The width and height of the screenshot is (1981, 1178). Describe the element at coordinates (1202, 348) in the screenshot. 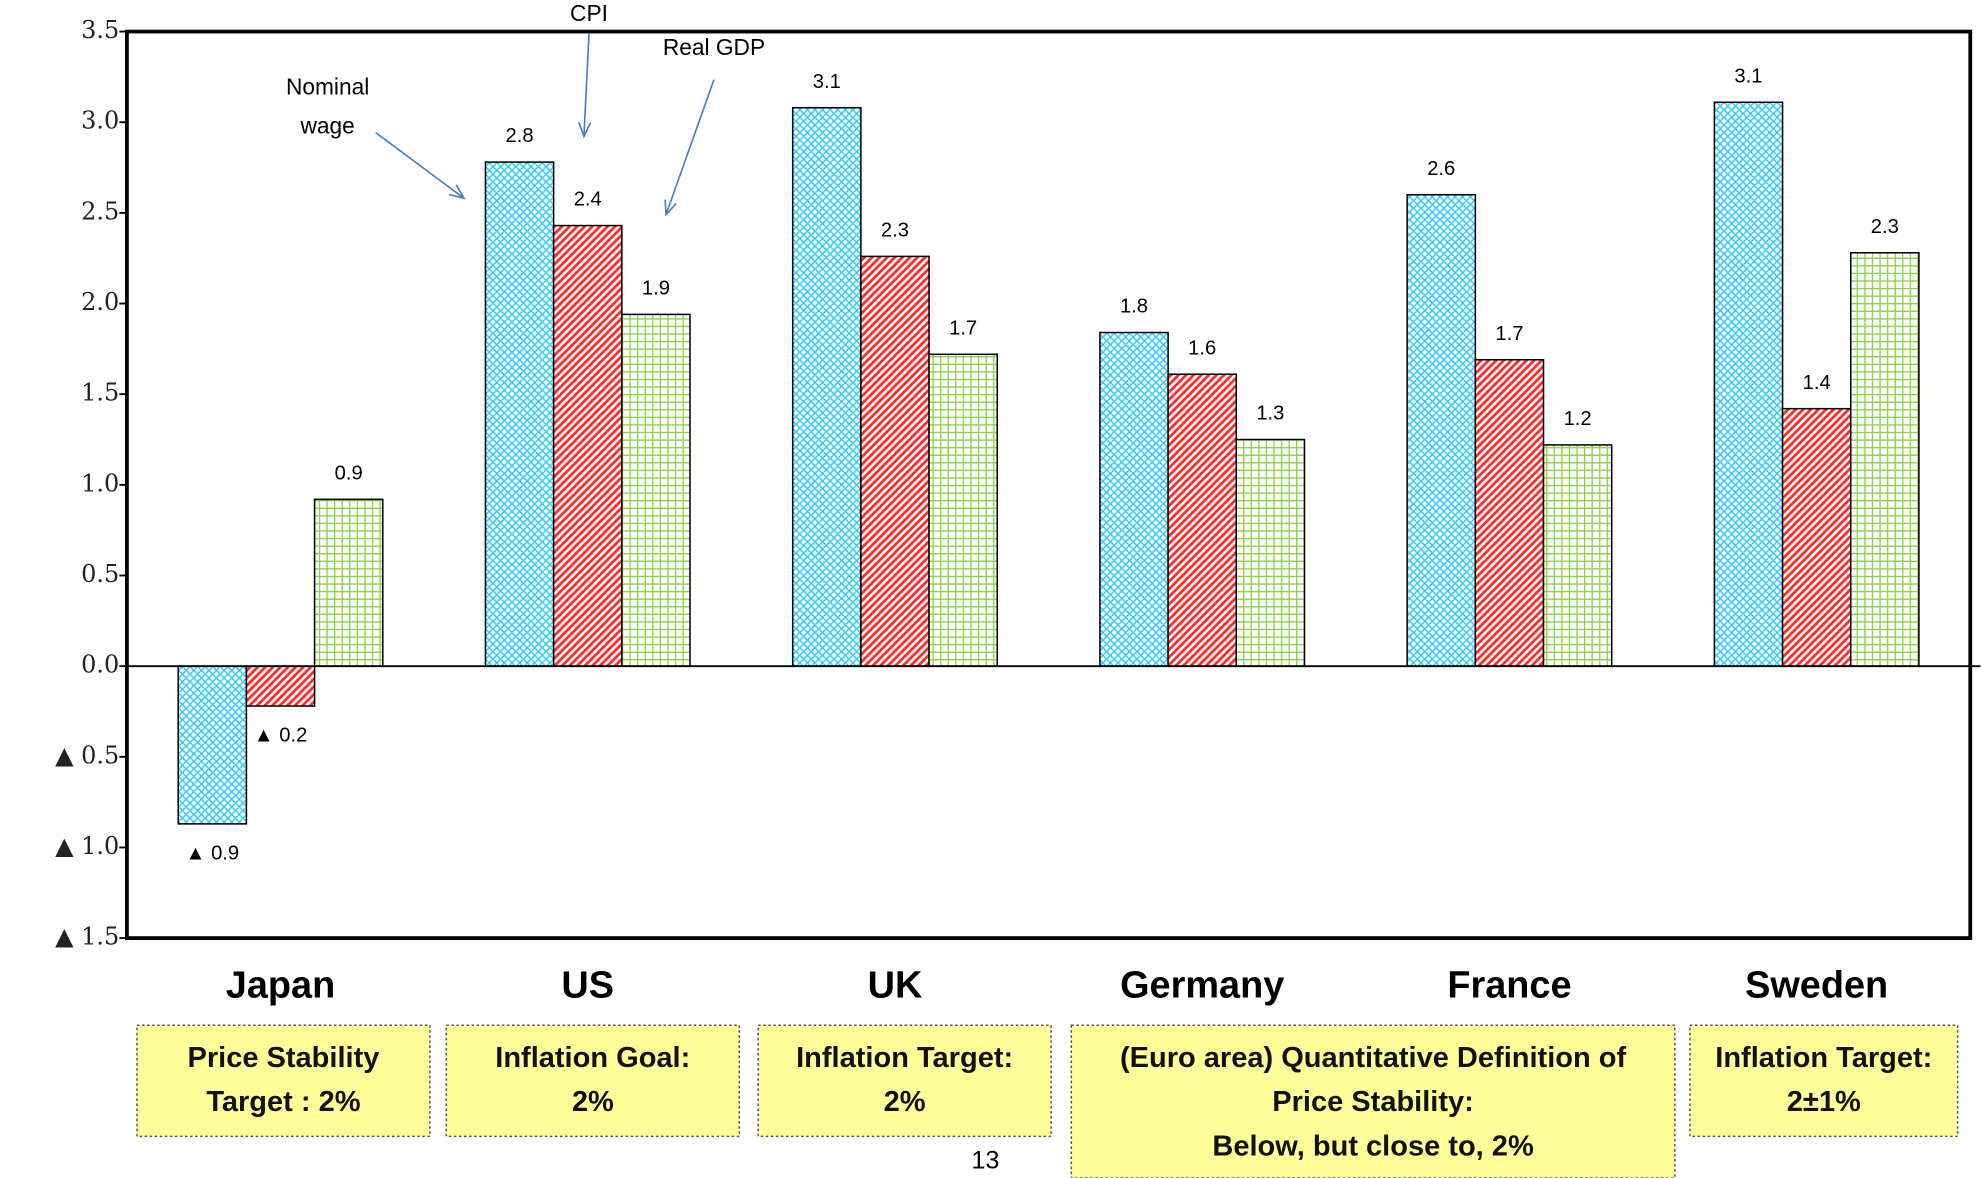

I see `value-label: 1.6` at that location.